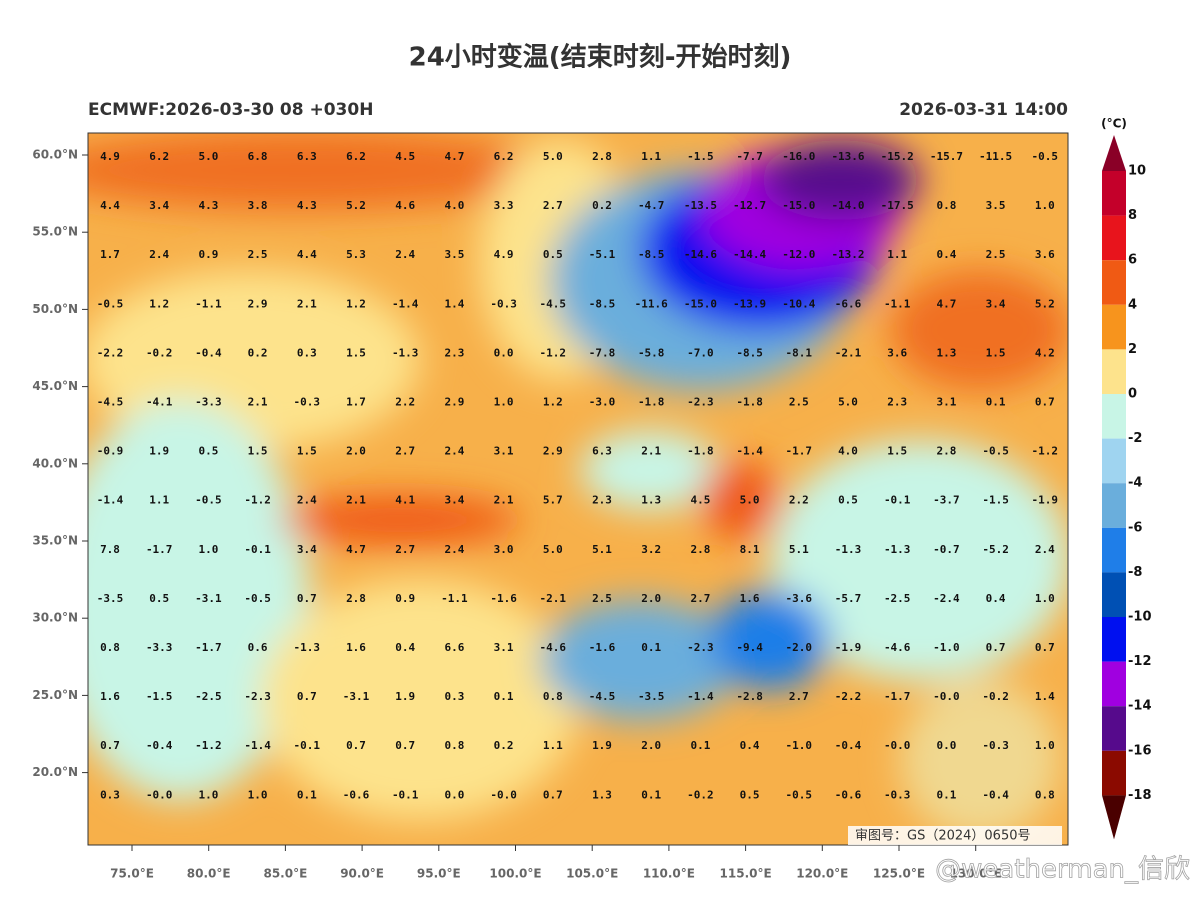 Image resolution: width=1201 pixels, height=904 pixels. What do you see at coordinates (504, 205) in the screenshot?
I see `grid-value: 3.3` at bounding box center [504, 205].